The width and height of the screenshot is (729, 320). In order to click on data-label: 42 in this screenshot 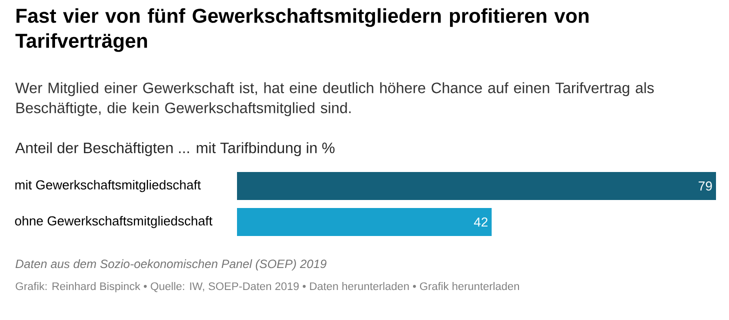, I will do `click(481, 222)`.